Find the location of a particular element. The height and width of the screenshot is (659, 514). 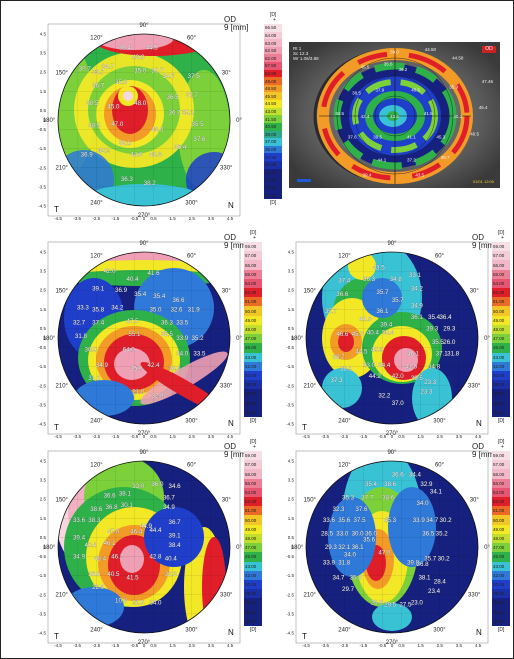

scale-label: 38.00 is located at coordinates (499, 603).